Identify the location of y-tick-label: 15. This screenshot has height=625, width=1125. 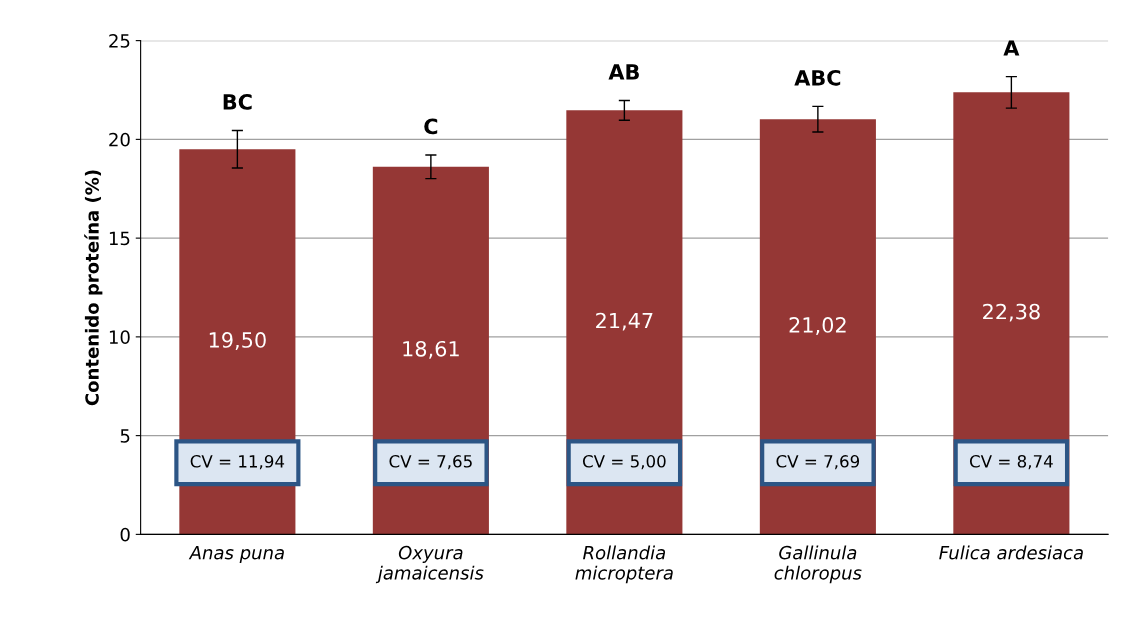
(119, 238).